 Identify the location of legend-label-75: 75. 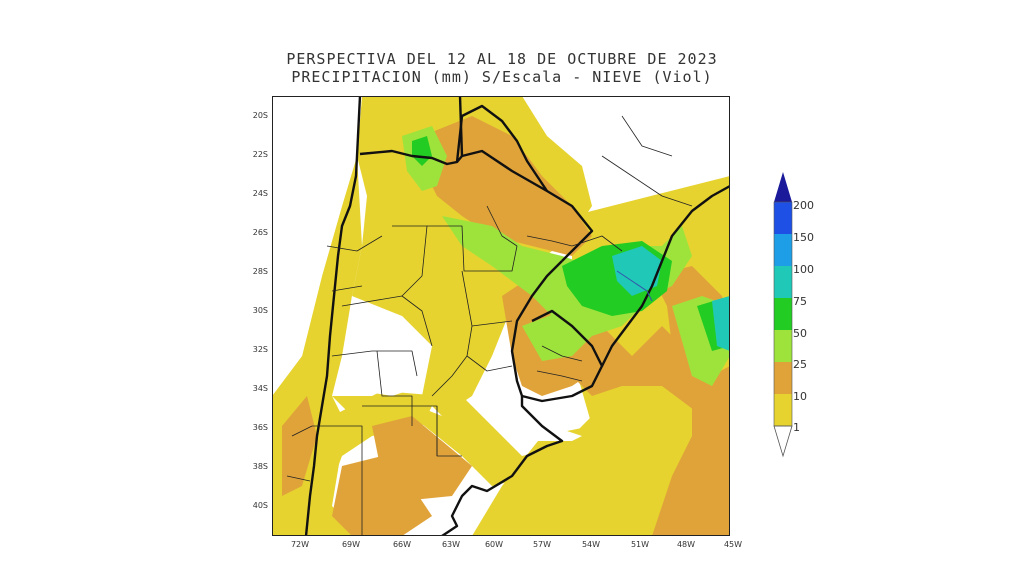
(800, 301).